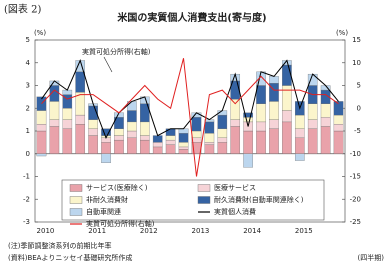 Image resolution: width=390 pixels, height=271 pixels. I want to click on legend-box, so click(193, 200).